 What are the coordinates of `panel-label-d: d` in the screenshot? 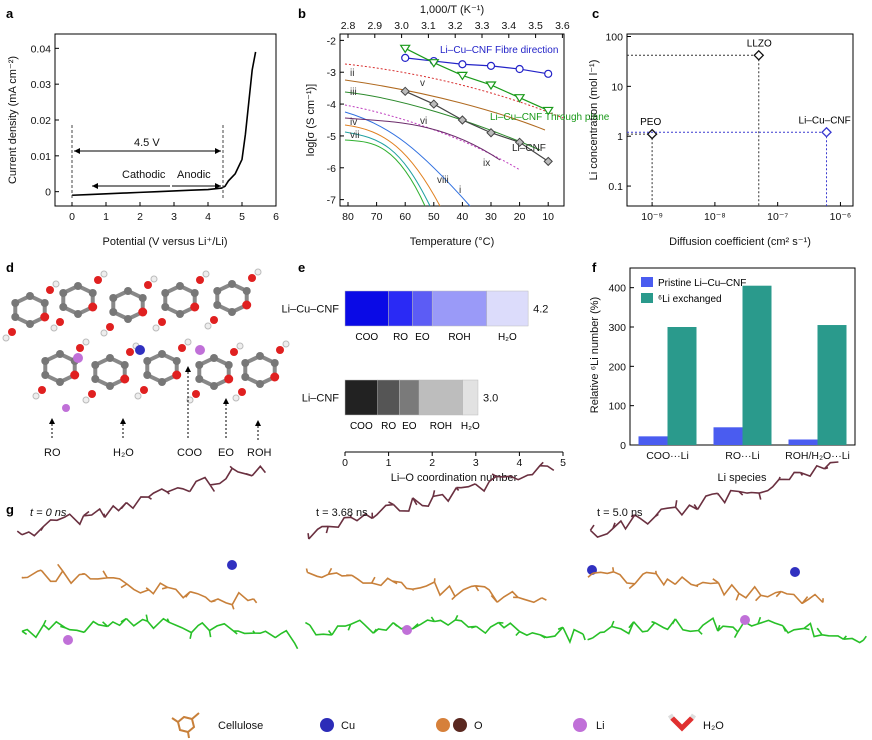 It's located at (10, 267).